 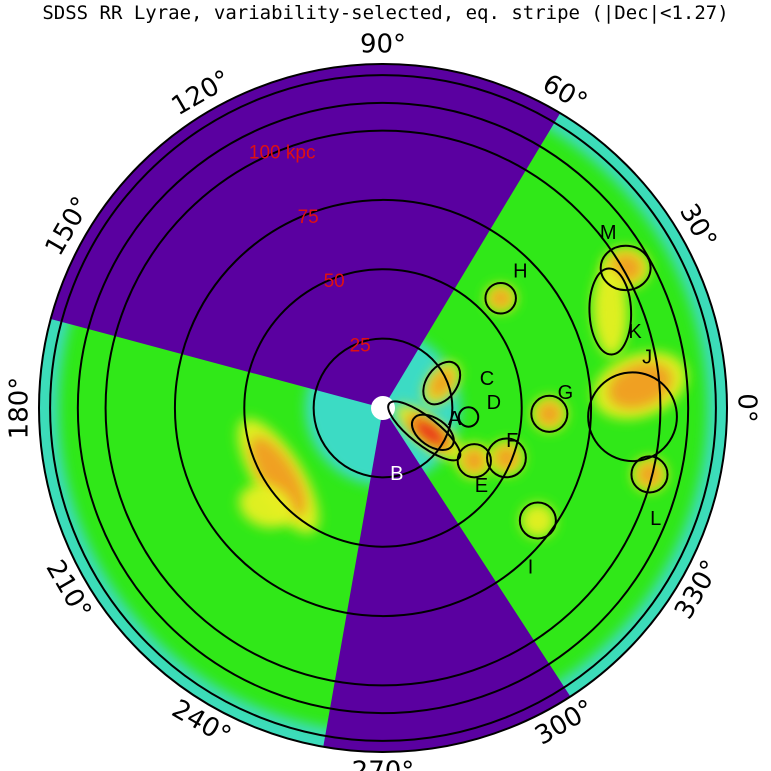 I want to click on feature-label: A, so click(x=455, y=419).